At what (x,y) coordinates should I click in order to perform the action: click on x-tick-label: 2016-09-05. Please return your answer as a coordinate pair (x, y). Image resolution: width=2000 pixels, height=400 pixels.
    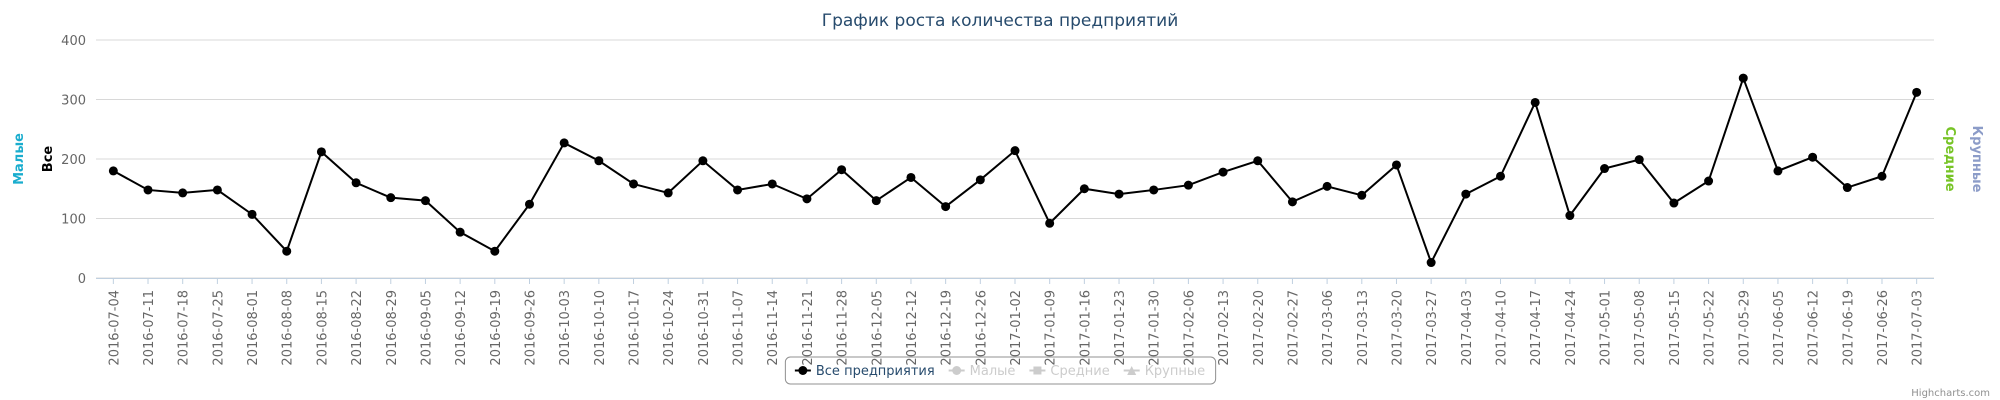
    Looking at the image, I should click on (426, 328).